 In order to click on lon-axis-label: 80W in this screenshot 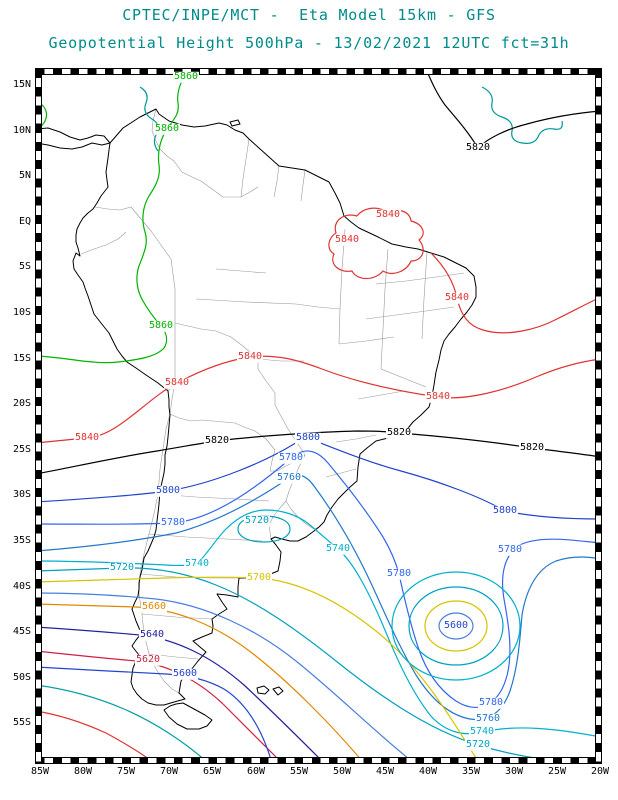, I will do `click(83, 771)`.